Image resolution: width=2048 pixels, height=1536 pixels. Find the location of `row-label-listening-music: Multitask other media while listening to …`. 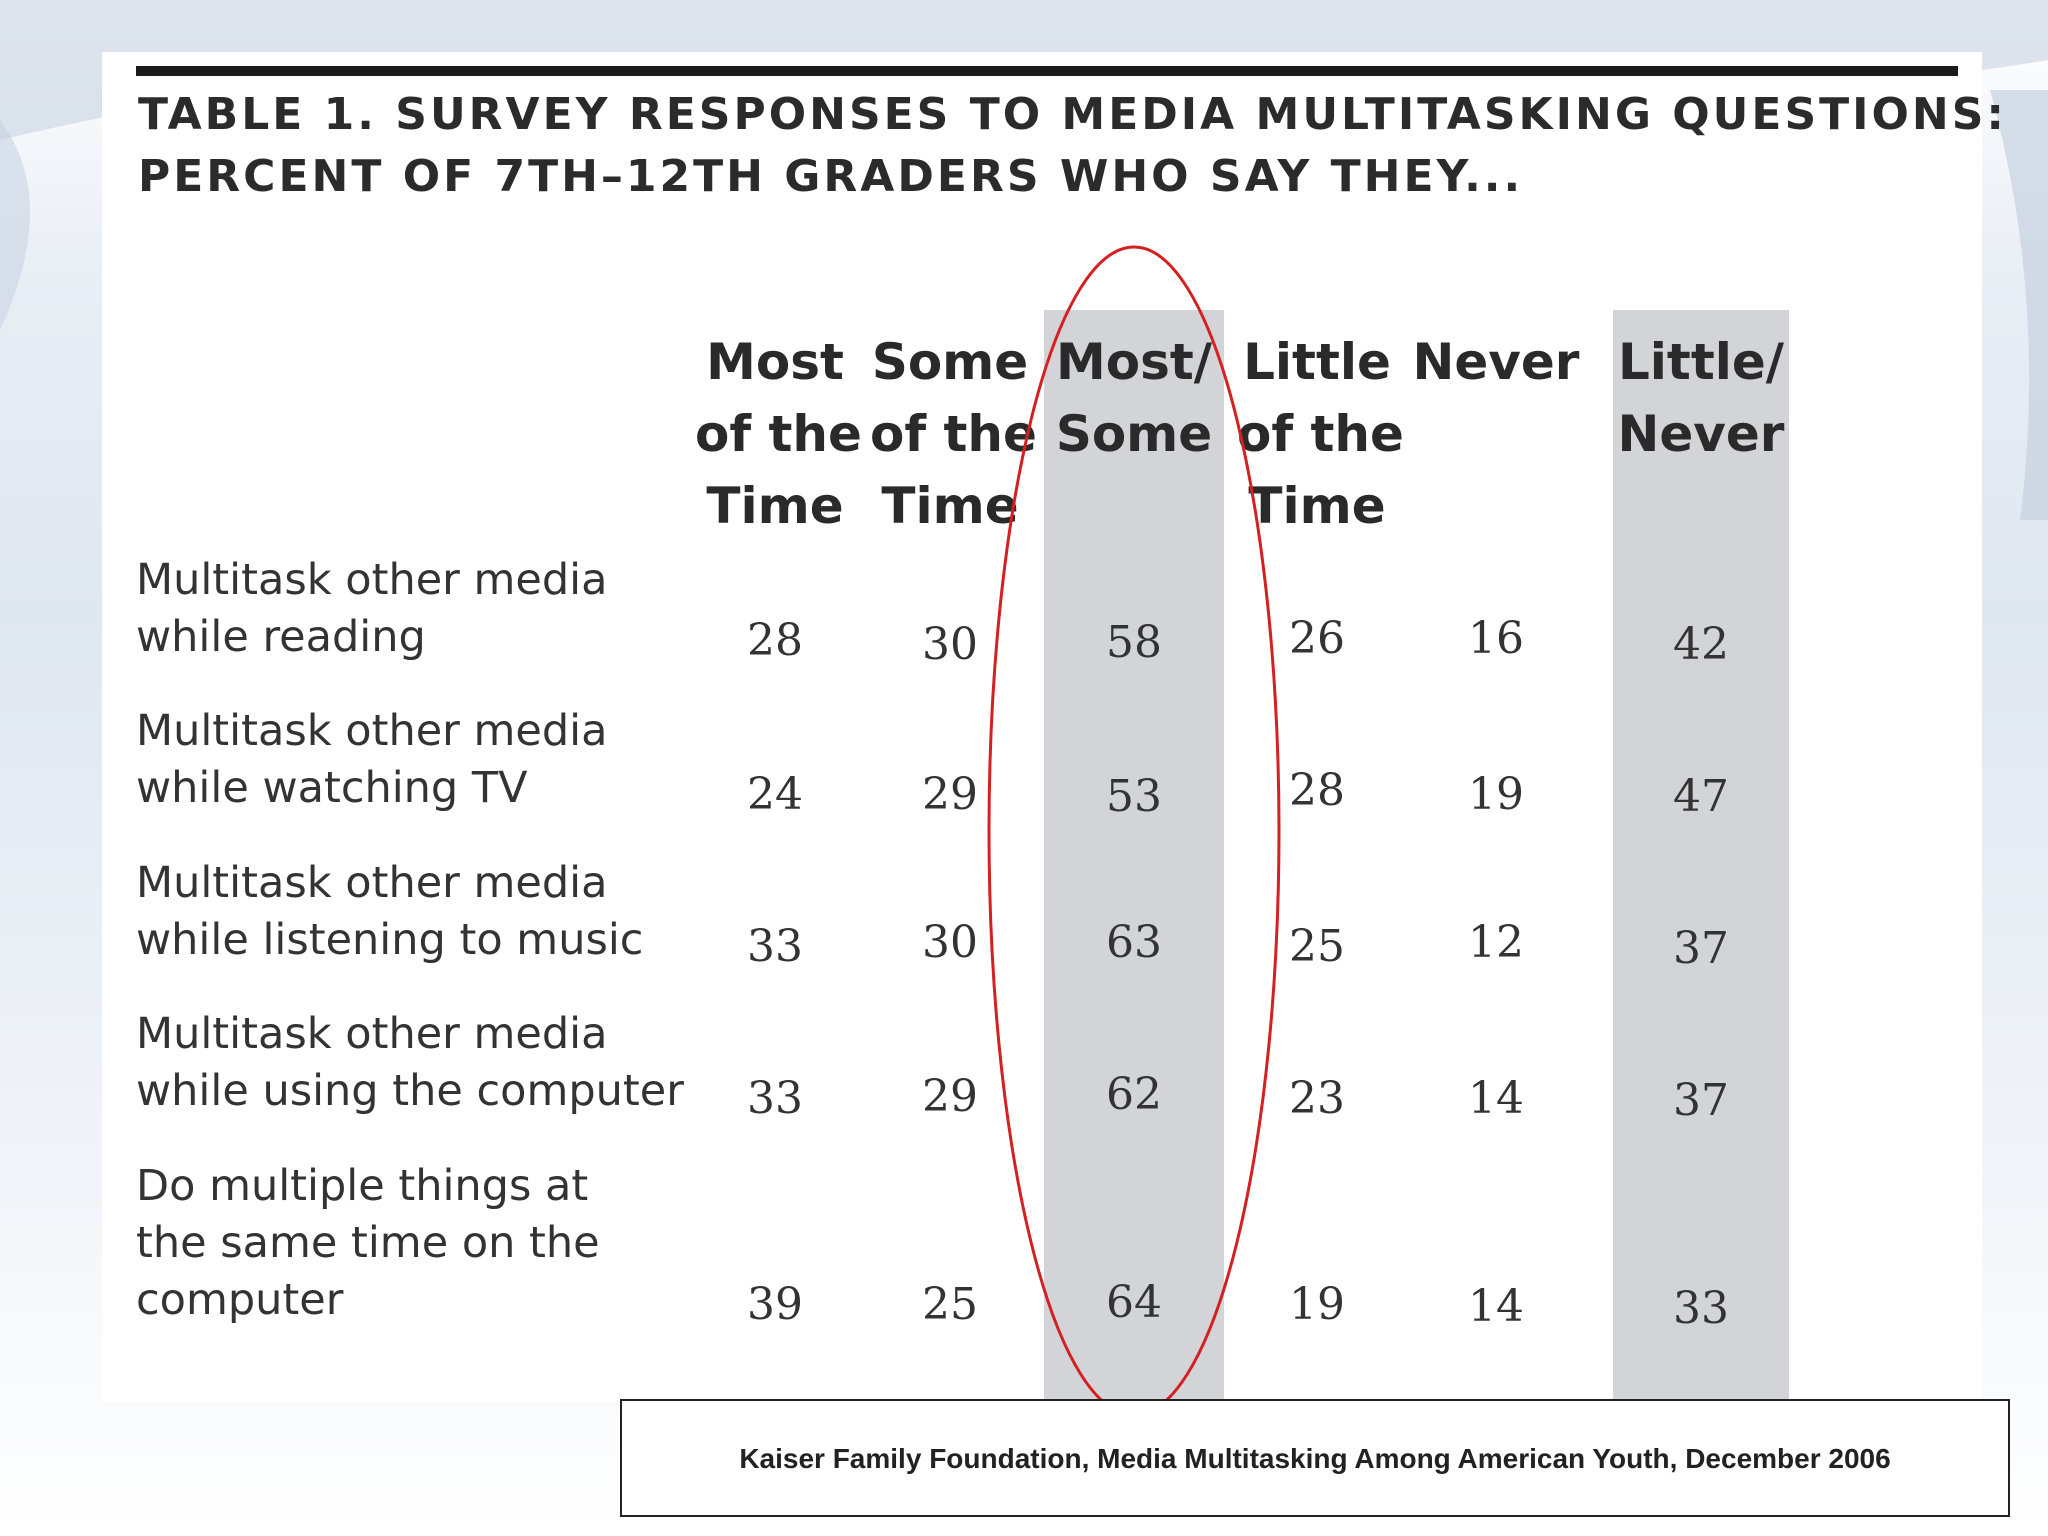

row-label-listening-music: Multitask other media while listening to … is located at coordinates (390, 911).